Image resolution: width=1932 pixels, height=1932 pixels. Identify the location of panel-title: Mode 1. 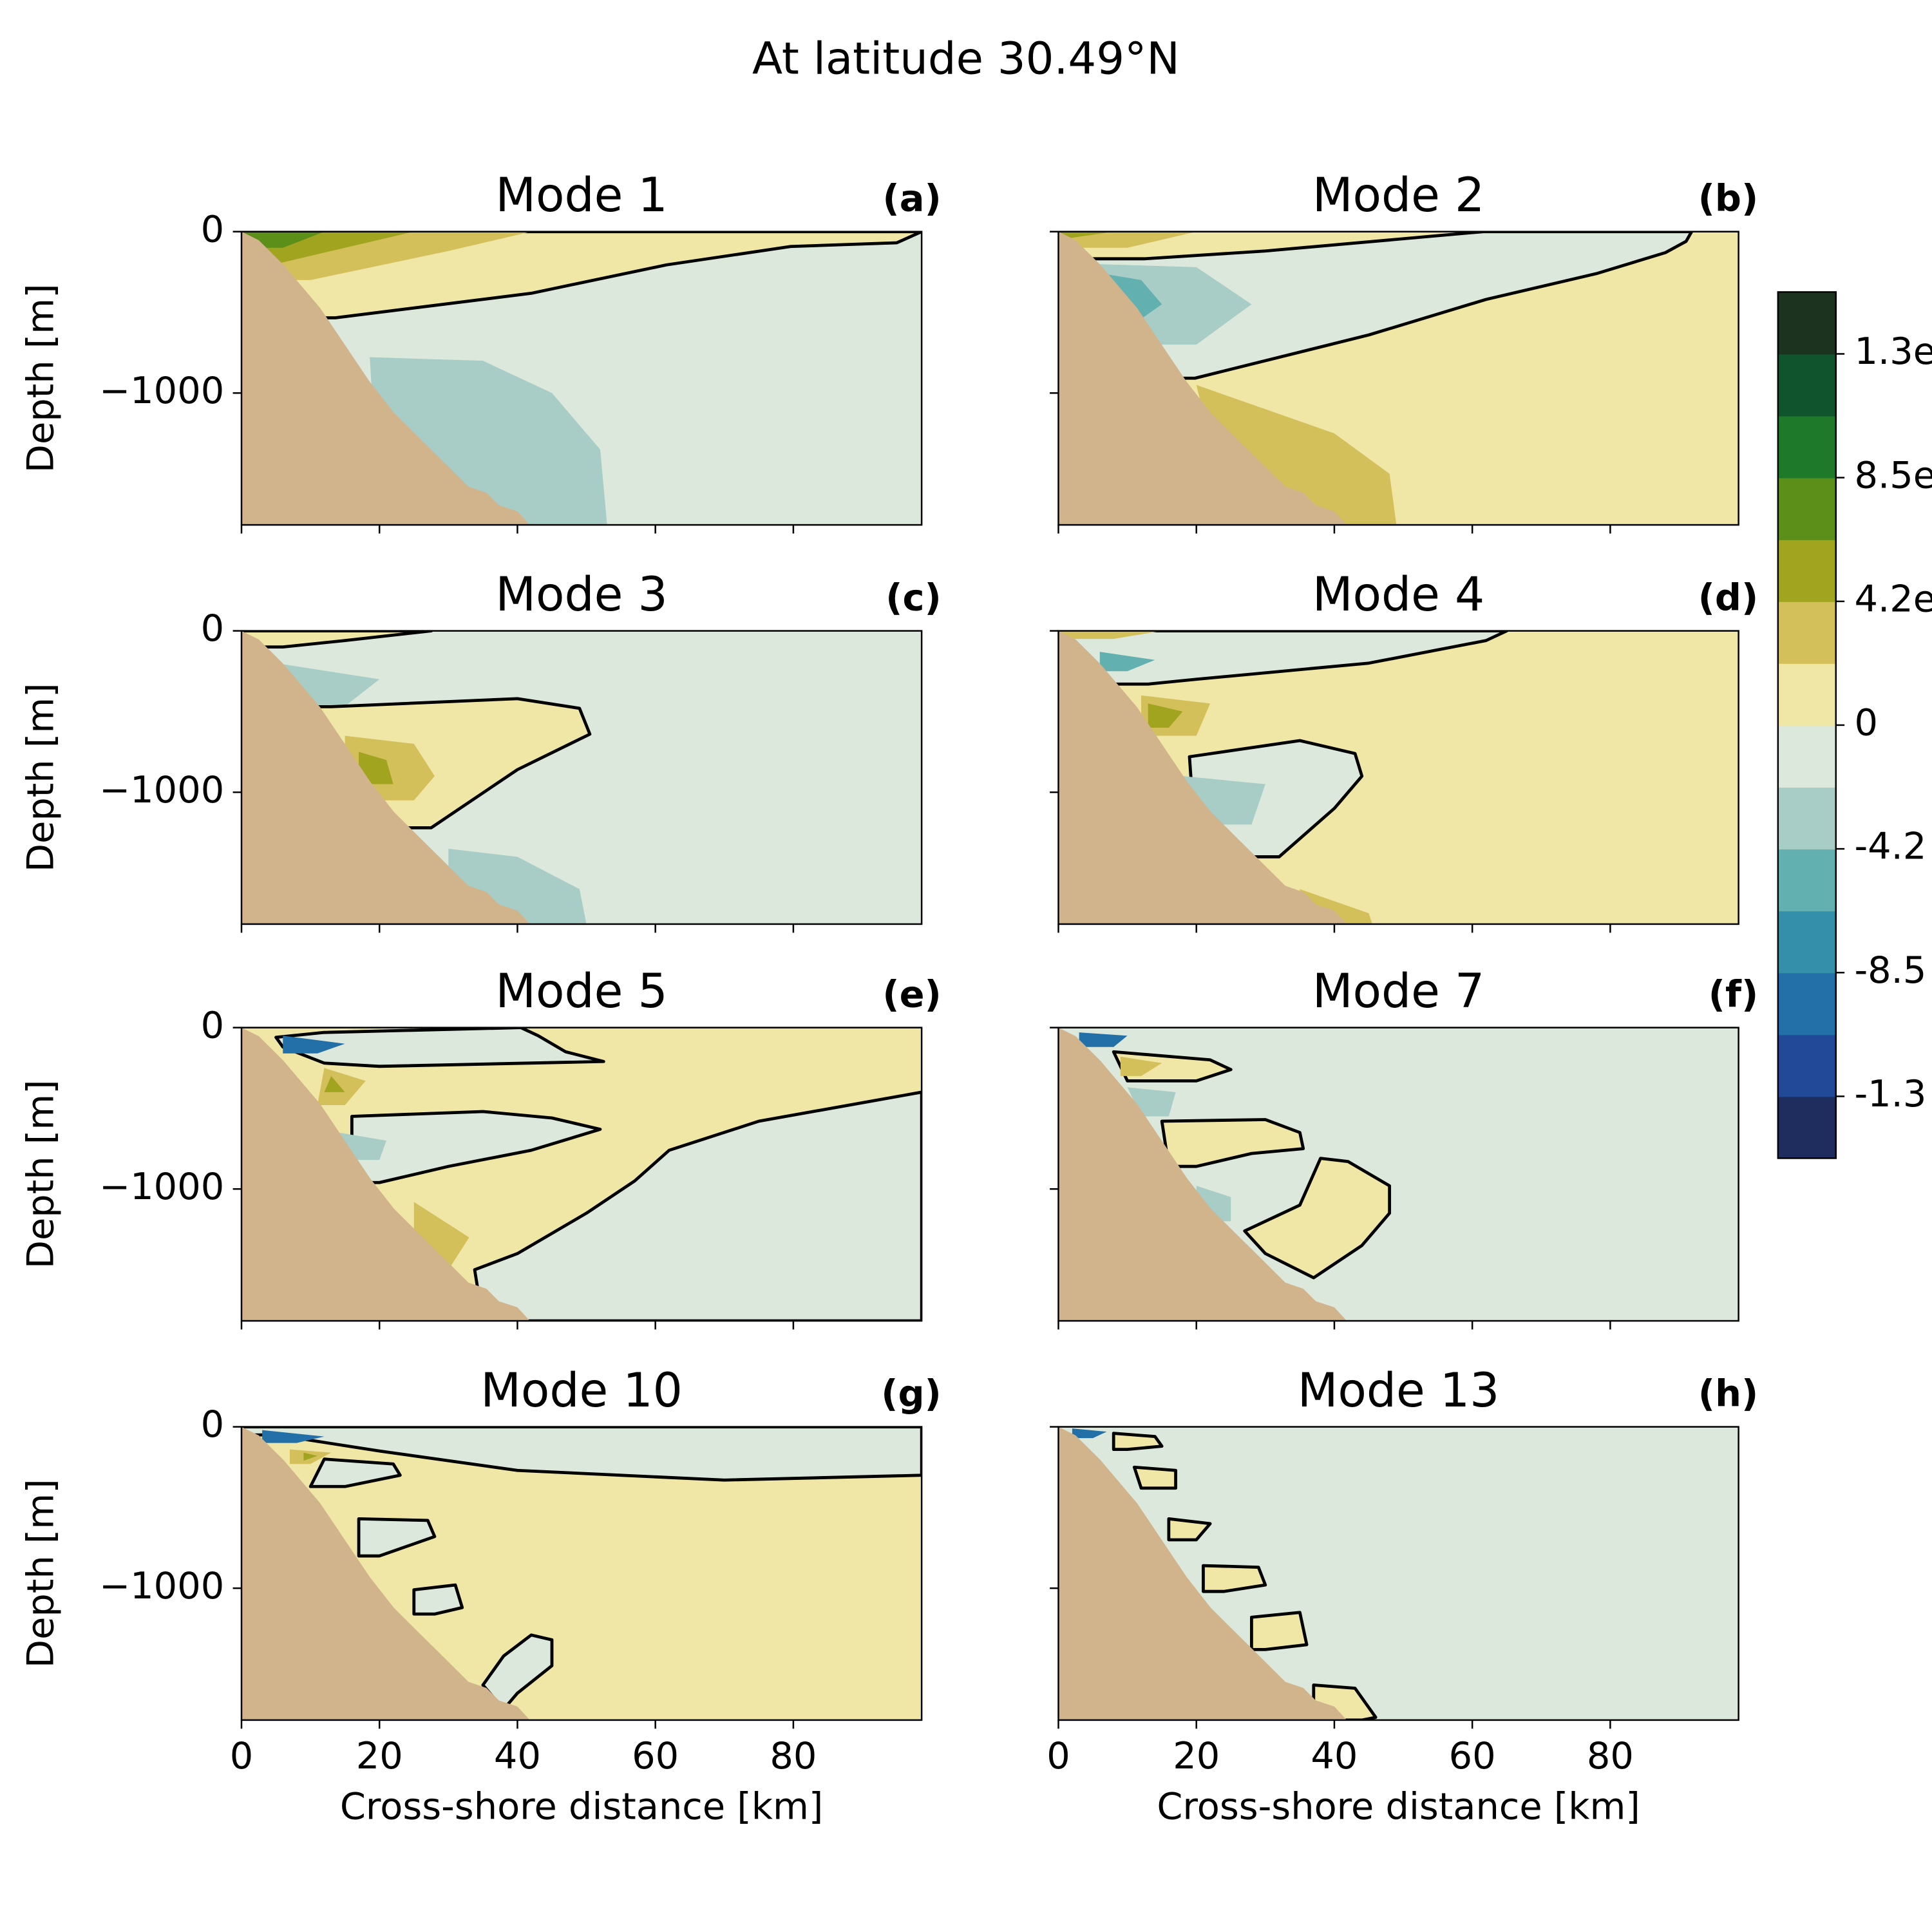
(581, 196).